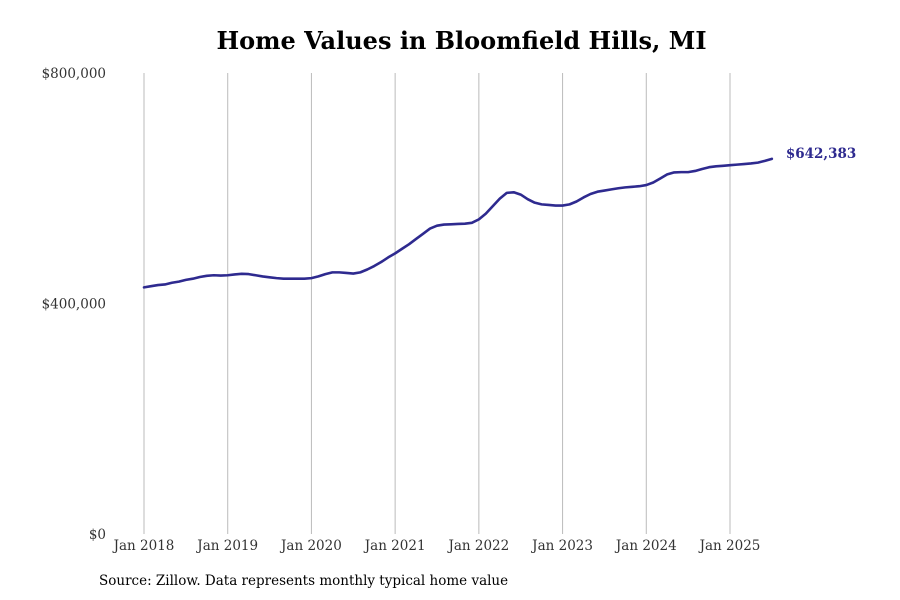 The height and width of the screenshot is (600, 900). Describe the element at coordinates (461, 40) in the screenshot. I see `chart-title: Home Values in Bloomfield Hills, MI` at that location.